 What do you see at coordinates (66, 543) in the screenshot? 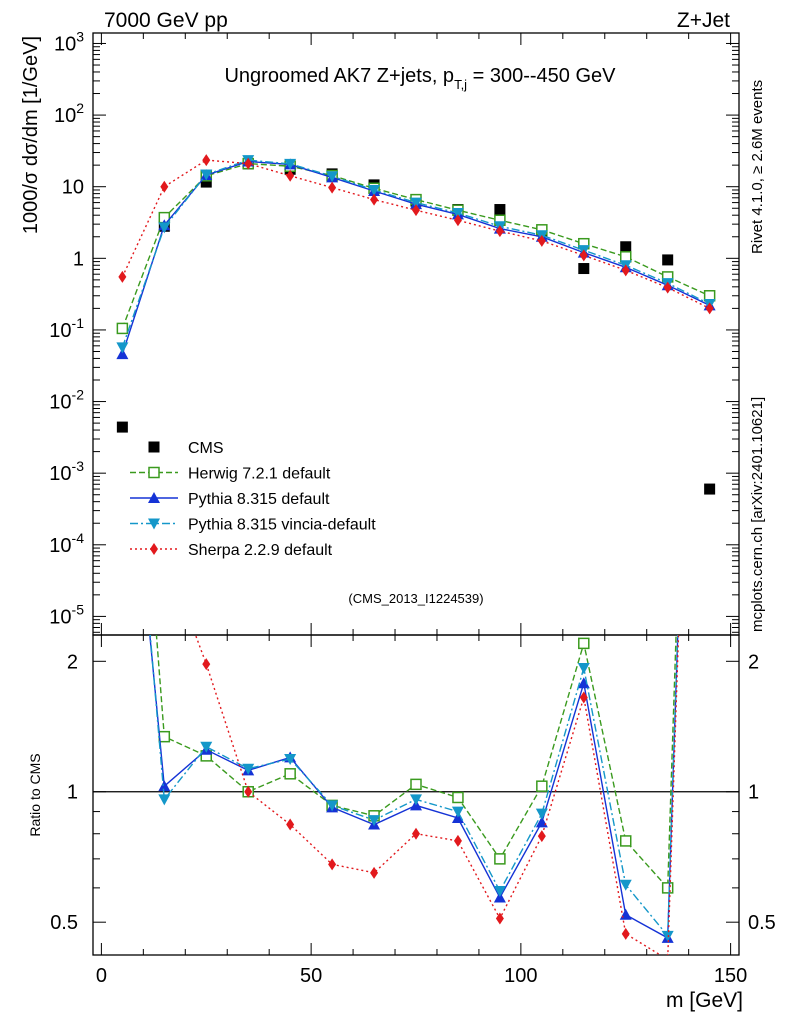
I see `main-y-tick-label: 10⁻⁴` at bounding box center [66, 543].